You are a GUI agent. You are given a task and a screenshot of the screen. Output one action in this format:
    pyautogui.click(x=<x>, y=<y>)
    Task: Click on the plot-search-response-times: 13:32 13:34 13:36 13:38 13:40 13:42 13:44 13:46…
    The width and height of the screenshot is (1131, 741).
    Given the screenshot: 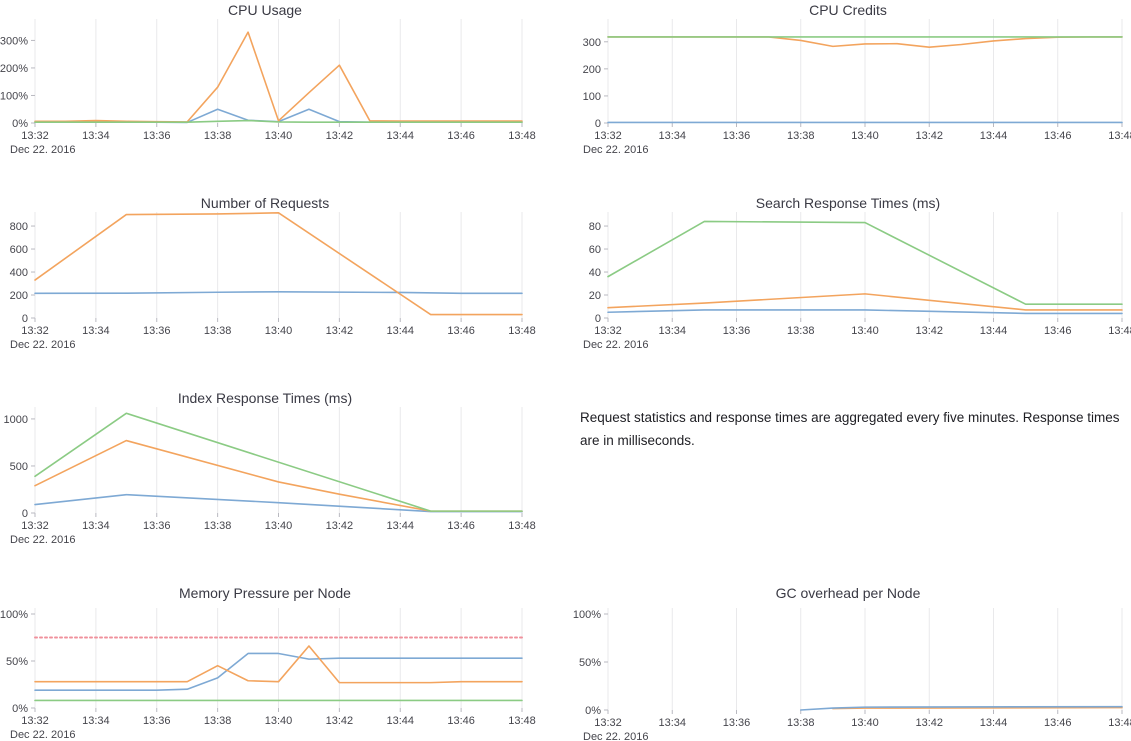 What is the action you would take?
    pyautogui.click(x=848, y=273)
    